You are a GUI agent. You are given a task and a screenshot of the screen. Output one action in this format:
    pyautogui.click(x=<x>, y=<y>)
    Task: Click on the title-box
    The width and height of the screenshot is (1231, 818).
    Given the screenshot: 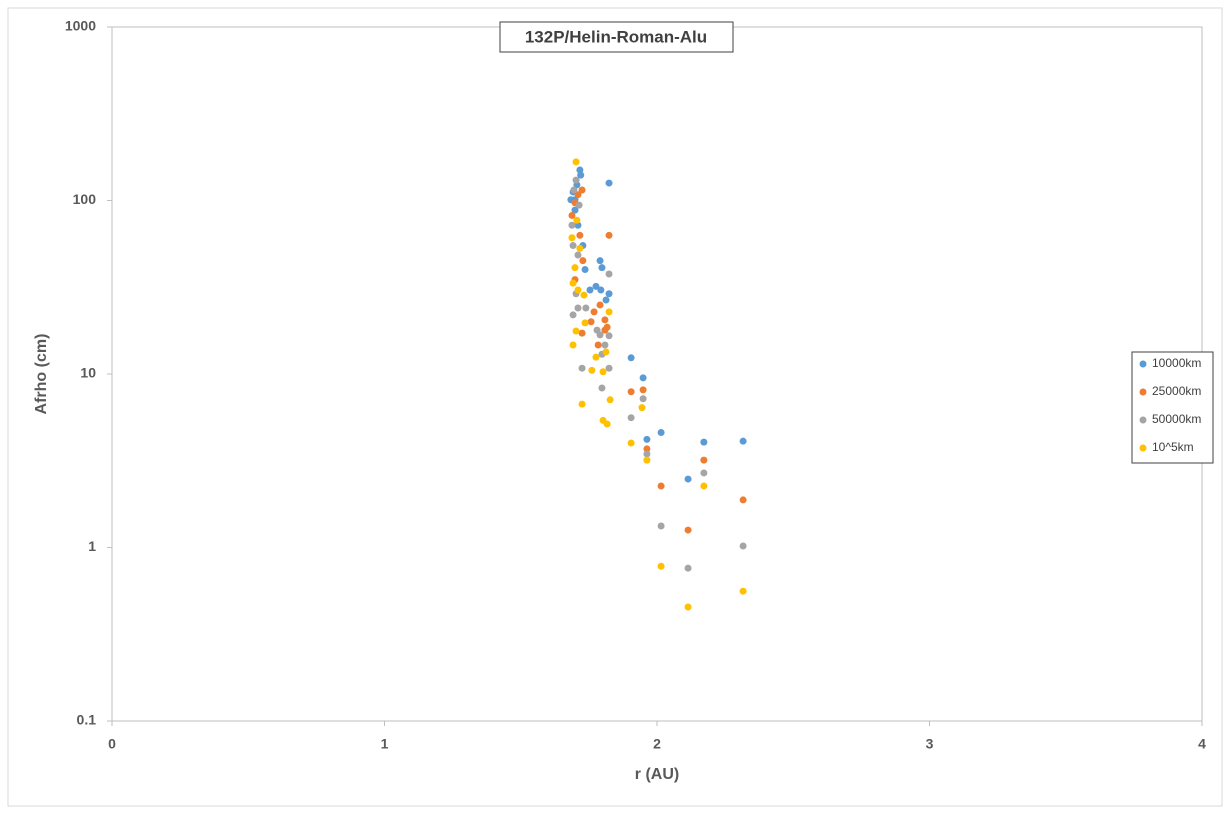 What is the action you would take?
    pyautogui.click(x=616, y=37)
    